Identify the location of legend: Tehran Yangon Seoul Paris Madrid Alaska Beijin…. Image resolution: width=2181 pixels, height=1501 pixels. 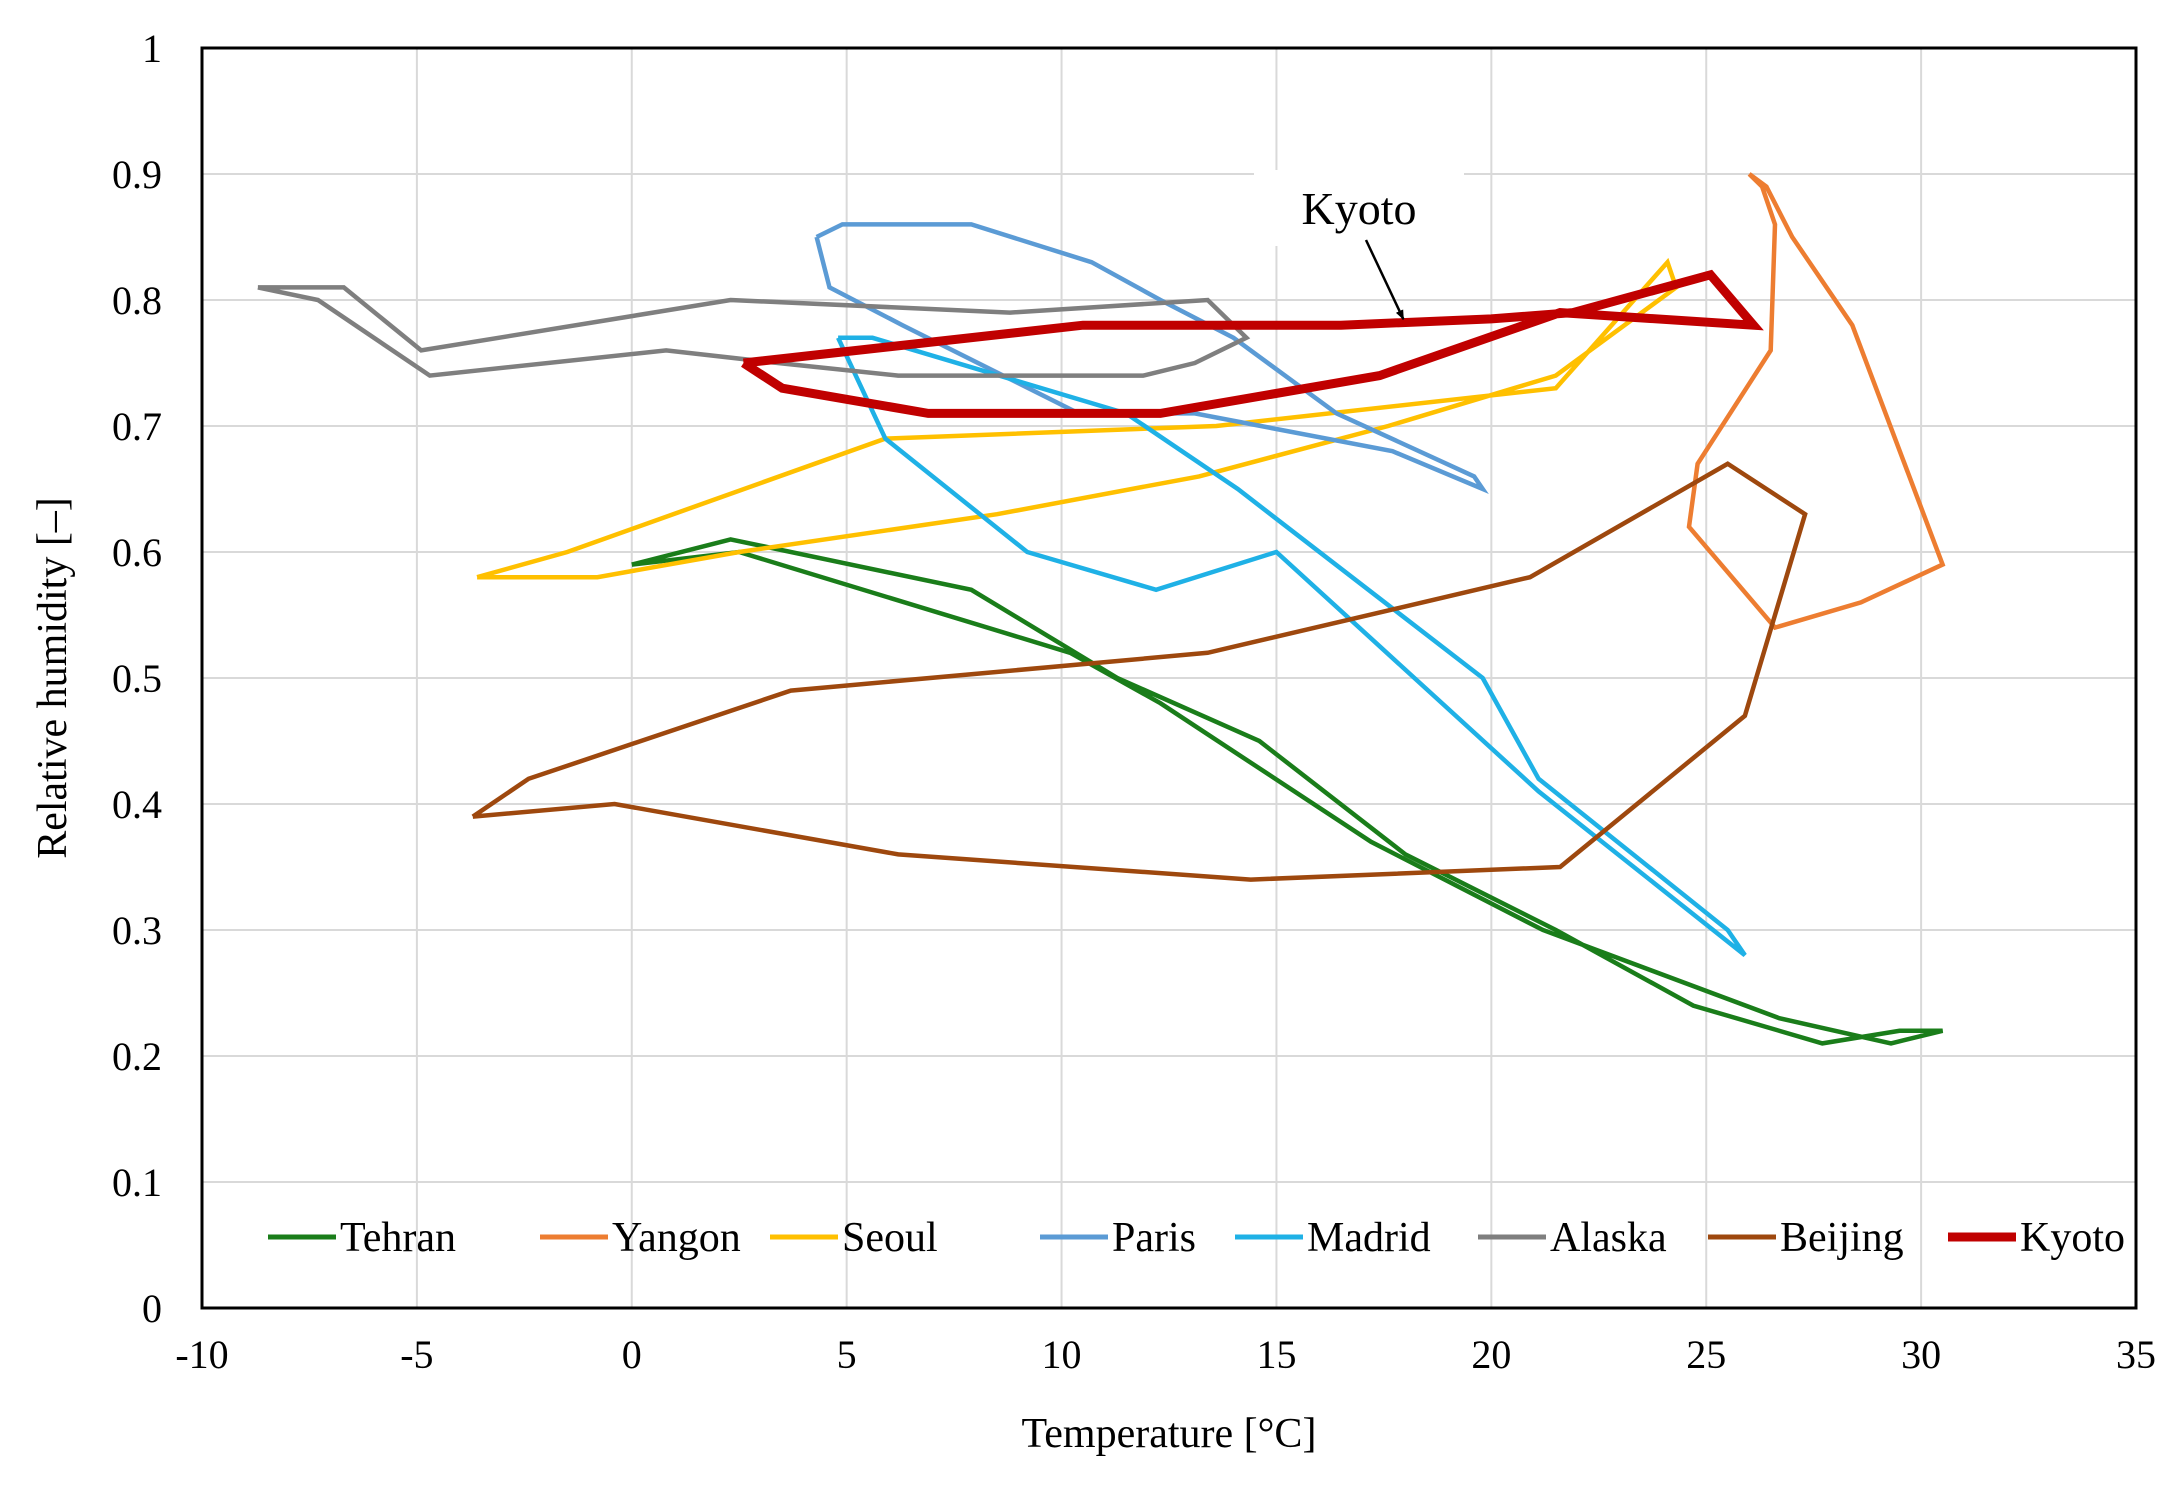
(1196, 1238).